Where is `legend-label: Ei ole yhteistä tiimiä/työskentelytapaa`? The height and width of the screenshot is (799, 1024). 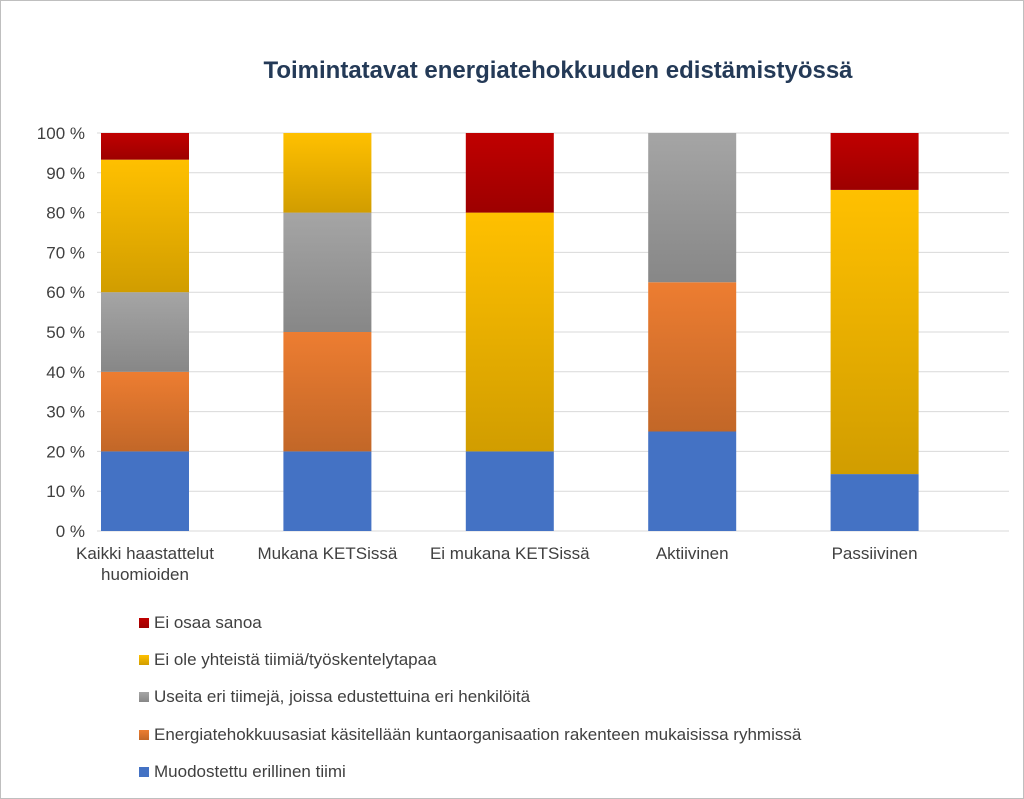 legend-label: Ei ole yhteistä tiimiä/työskentelytapaa is located at coordinates (295, 660).